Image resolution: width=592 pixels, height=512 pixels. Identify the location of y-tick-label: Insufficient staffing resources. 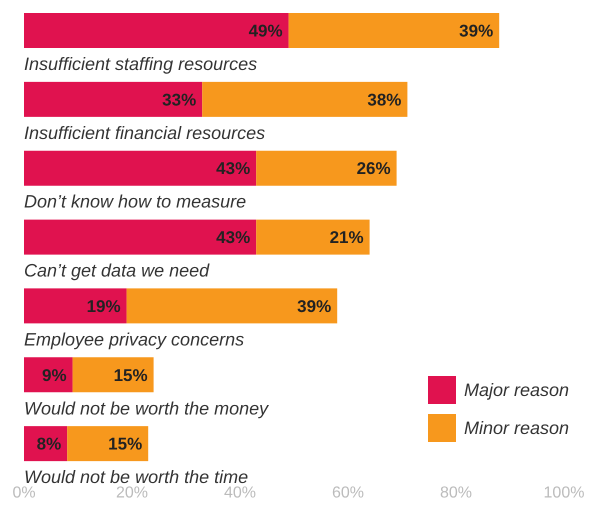
(141, 64).